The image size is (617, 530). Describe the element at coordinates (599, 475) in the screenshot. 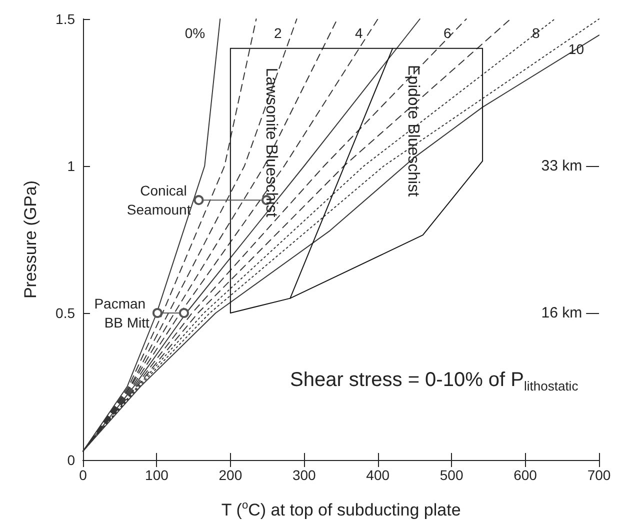

I see `x-tick-label: 700` at that location.